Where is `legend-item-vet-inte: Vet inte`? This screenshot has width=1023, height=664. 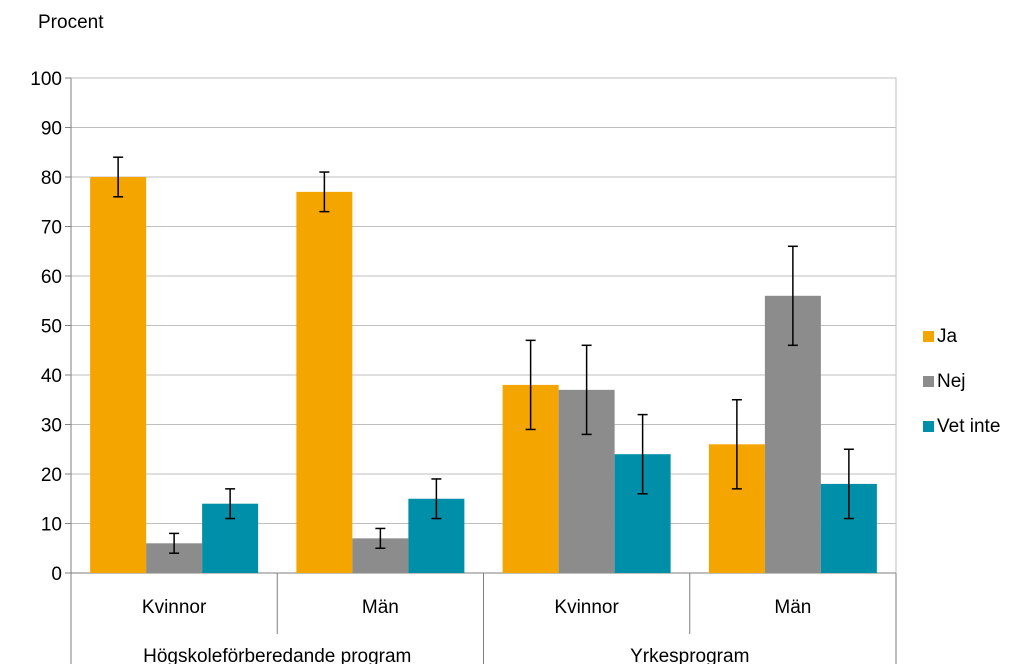 legend-item-vet-inte: Vet inte is located at coordinates (961, 426).